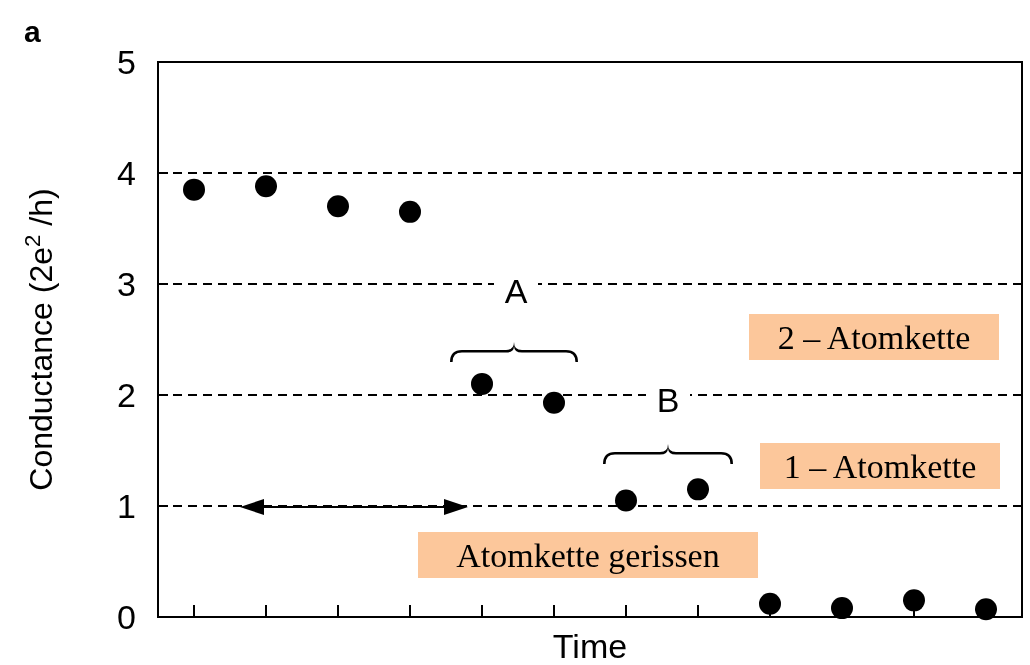 This screenshot has height=665, width=1030. What do you see at coordinates (32, 31) in the screenshot?
I see `chart-title: a` at bounding box center [32, 31].